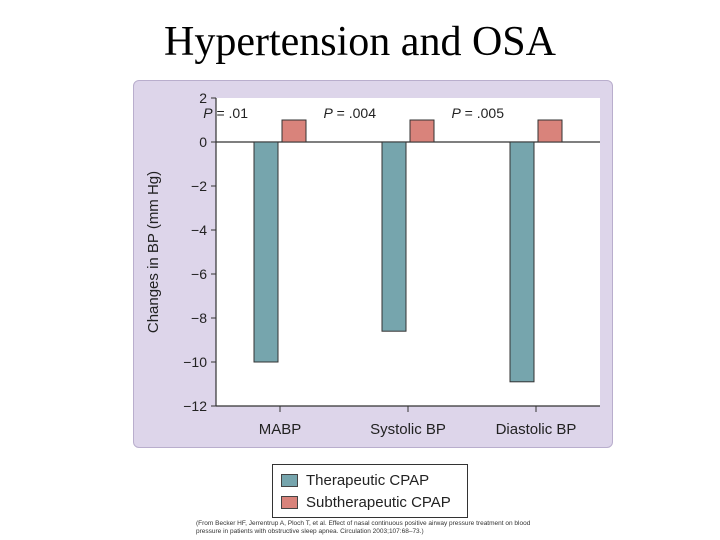  What do you see at coordinates (199, 318) in the screenshot?
I see `y-tick-label: −8` at bounding box center [199, 318].